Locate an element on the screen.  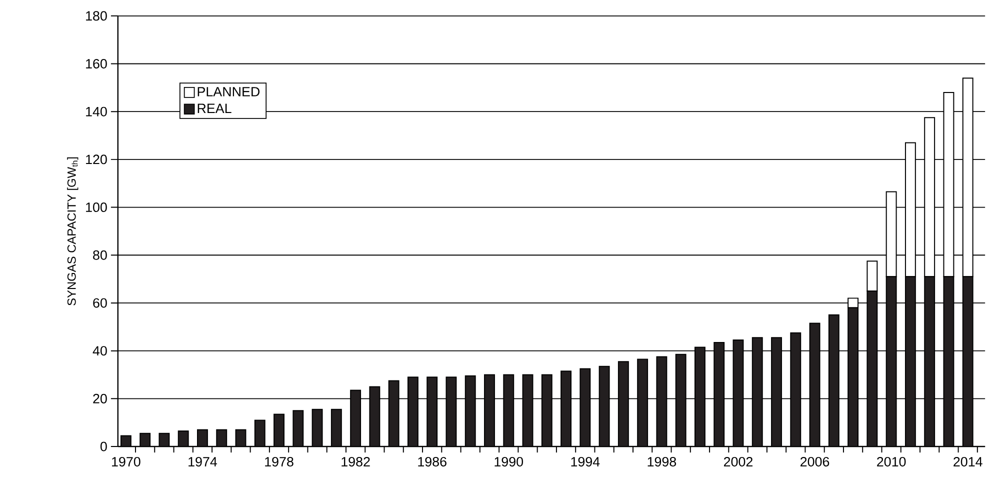
y-tick-label: 160 is located at coordinates (96, 63).